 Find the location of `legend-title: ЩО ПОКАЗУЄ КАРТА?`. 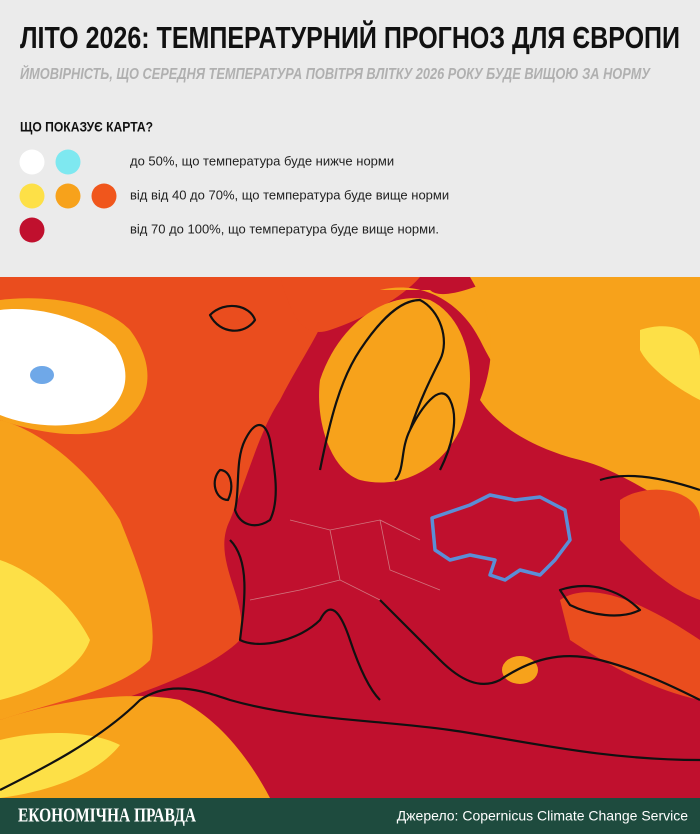

legend-title: ЩО ПОКАЗУЄ КАРТА? is located at coordinates (86, 127).